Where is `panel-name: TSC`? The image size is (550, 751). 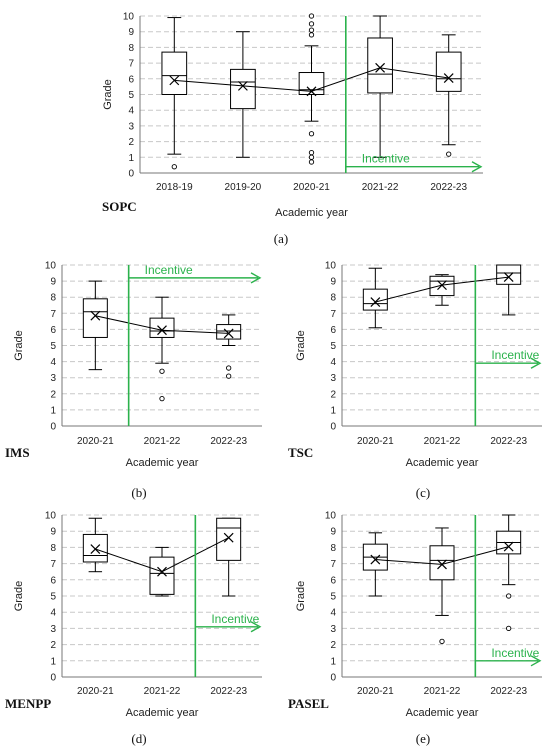 panel-name: TSC is located at coordinates (300, 452).